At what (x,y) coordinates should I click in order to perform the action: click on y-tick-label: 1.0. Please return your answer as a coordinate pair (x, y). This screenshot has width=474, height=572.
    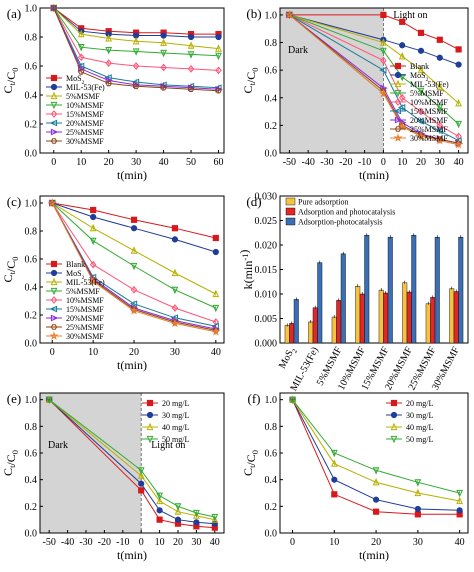
    Looking at the image, I should click on (31, 400).